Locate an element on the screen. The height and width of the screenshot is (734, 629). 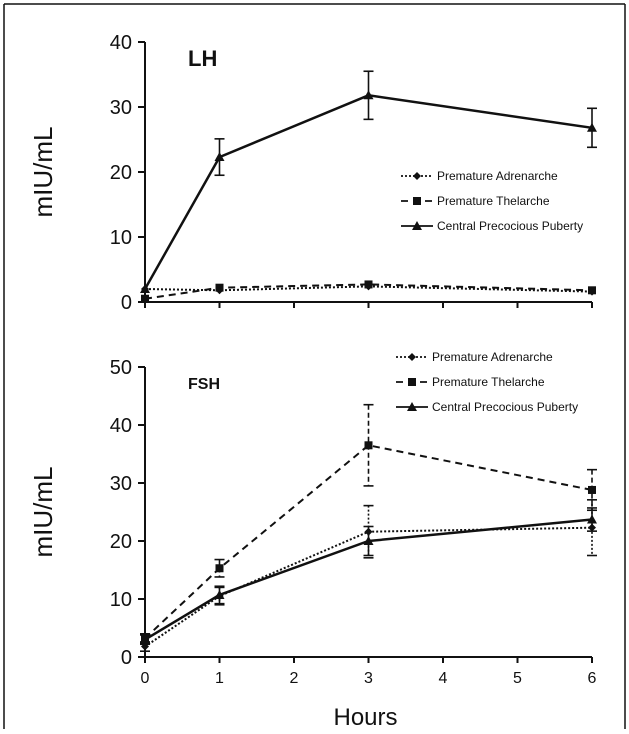
x-tick-label: 1 is located at coordinates (219, 678).